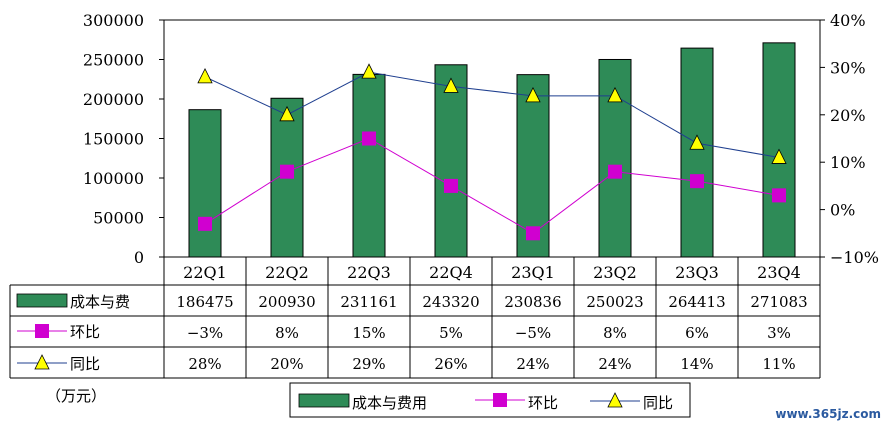  What do you see at coordinates (139, 257) in the screenshot?
I see `y-left-tick-label: 0` at bounding box center [139, 257].